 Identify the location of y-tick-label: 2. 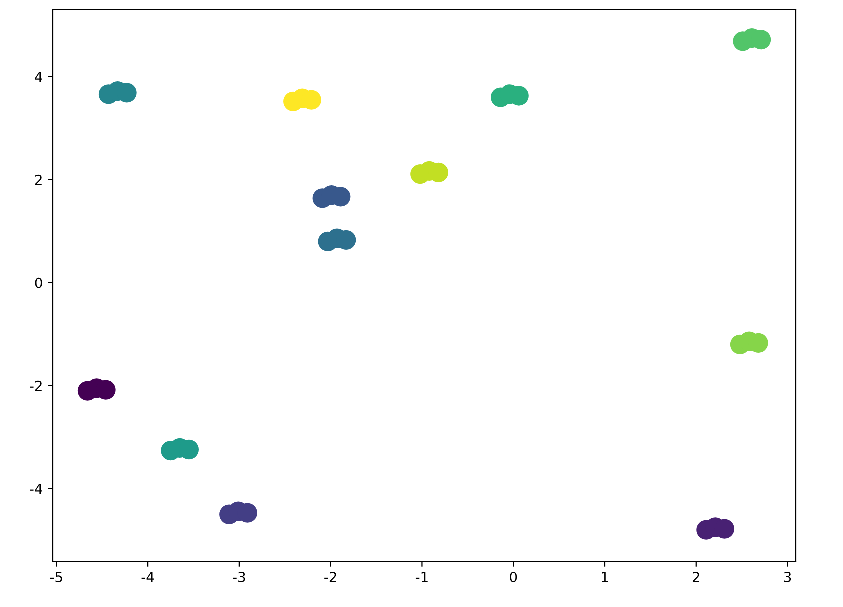
(38, 180).